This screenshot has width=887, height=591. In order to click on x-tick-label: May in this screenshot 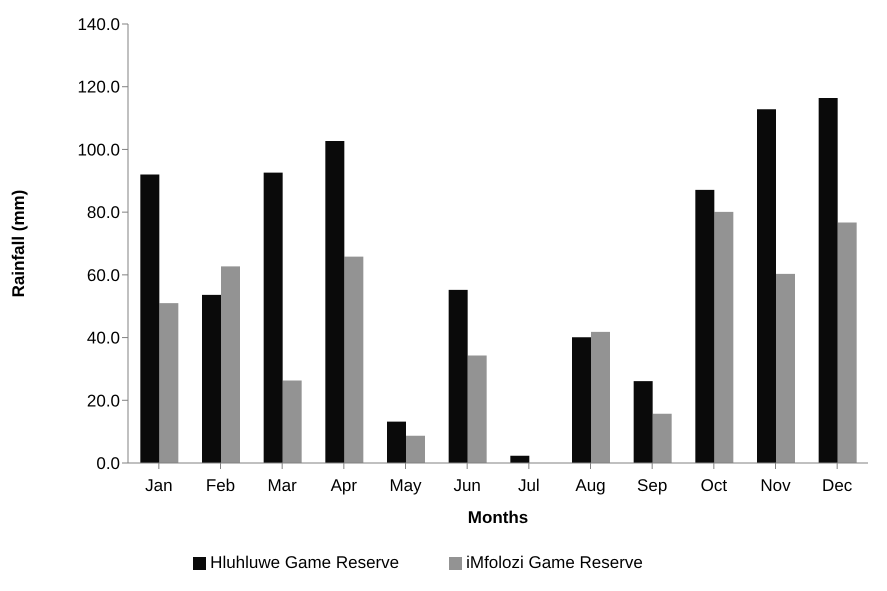, I will do `click(405, 486)`.